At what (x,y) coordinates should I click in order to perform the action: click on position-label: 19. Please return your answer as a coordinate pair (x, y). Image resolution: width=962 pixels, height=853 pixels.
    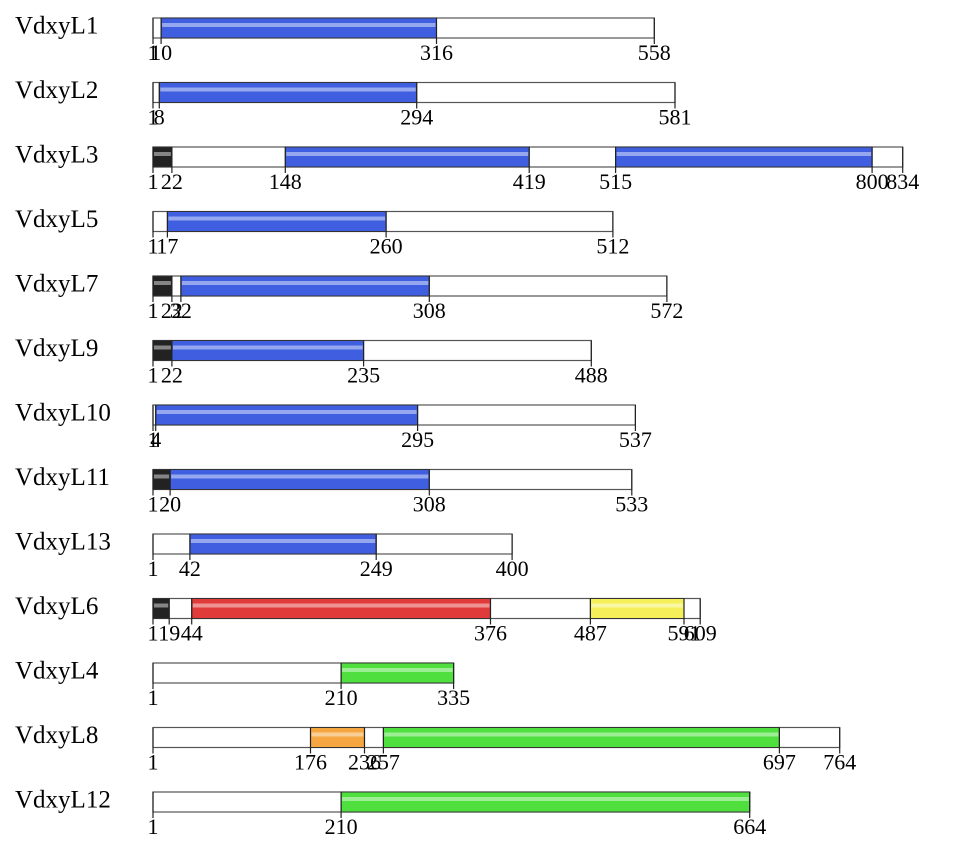
    Looking at the image, I should click on (169, 633).